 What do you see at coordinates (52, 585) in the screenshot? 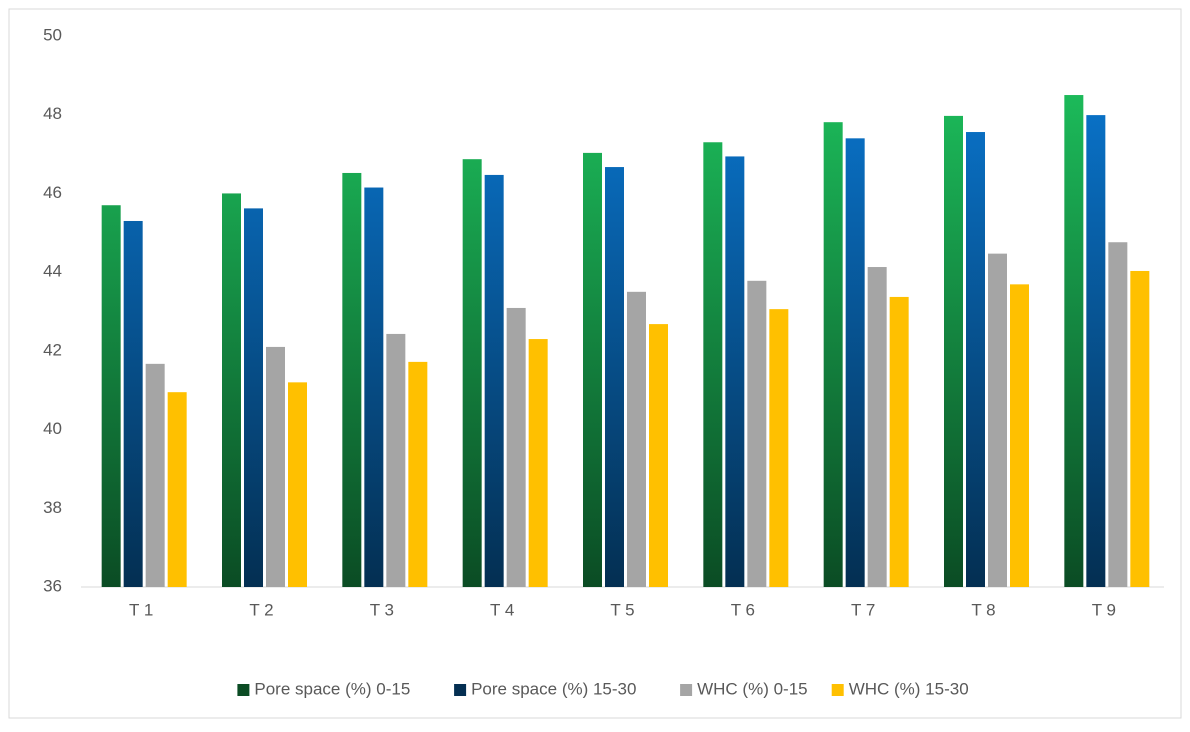
I see `y-tick-label: 36` at bounding box center [52, 585].